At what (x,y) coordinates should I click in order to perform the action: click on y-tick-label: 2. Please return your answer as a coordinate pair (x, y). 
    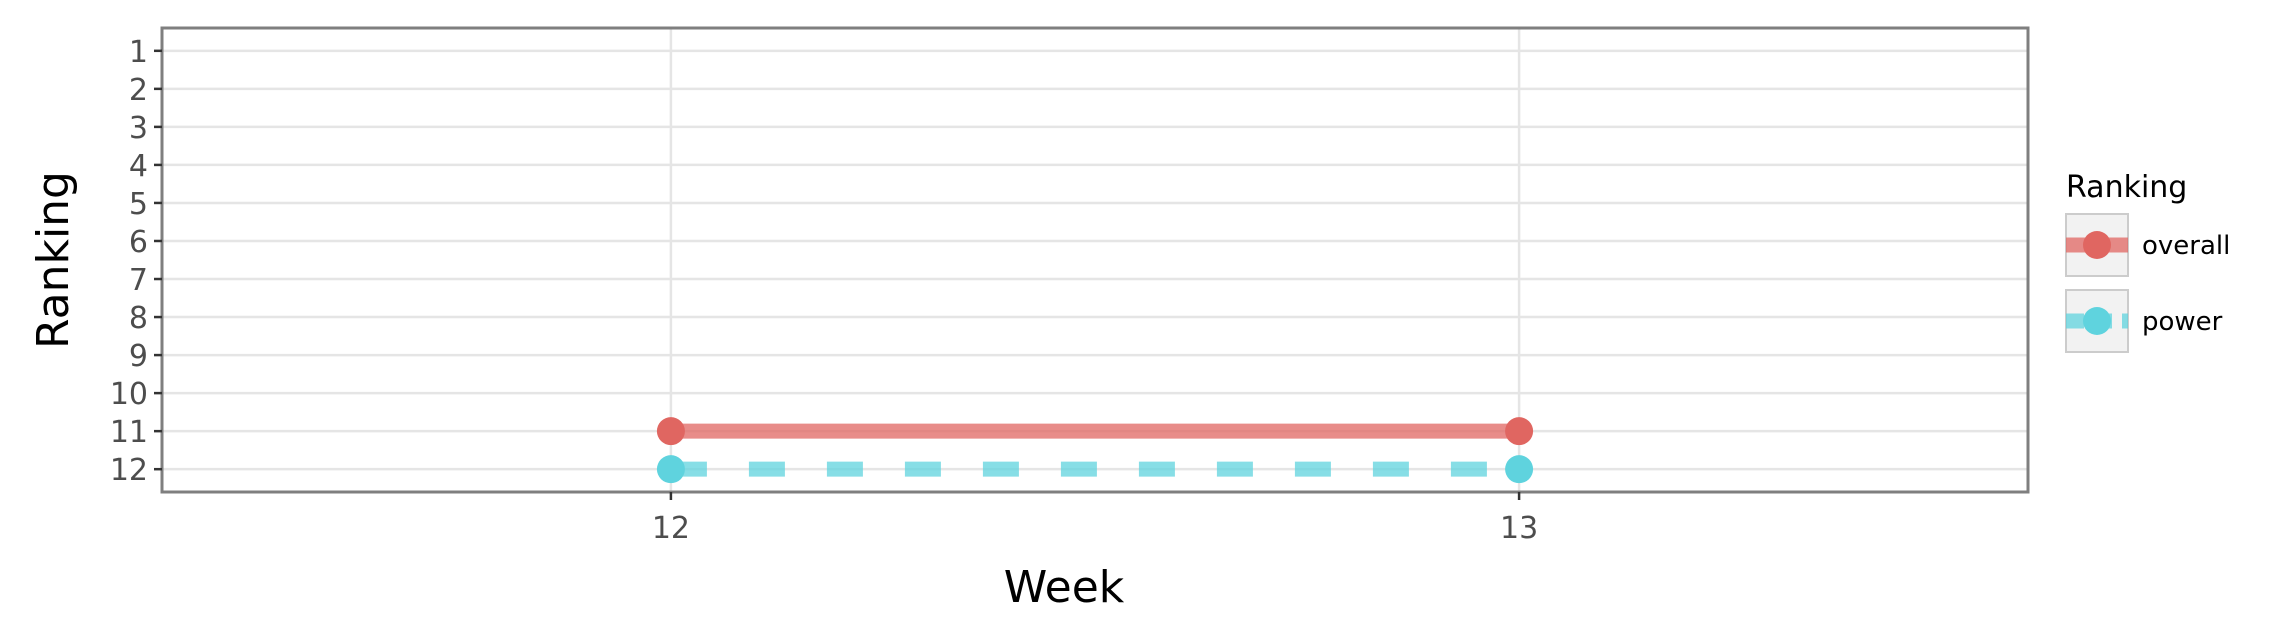
    Looking at the image, I should click on (138, 90).